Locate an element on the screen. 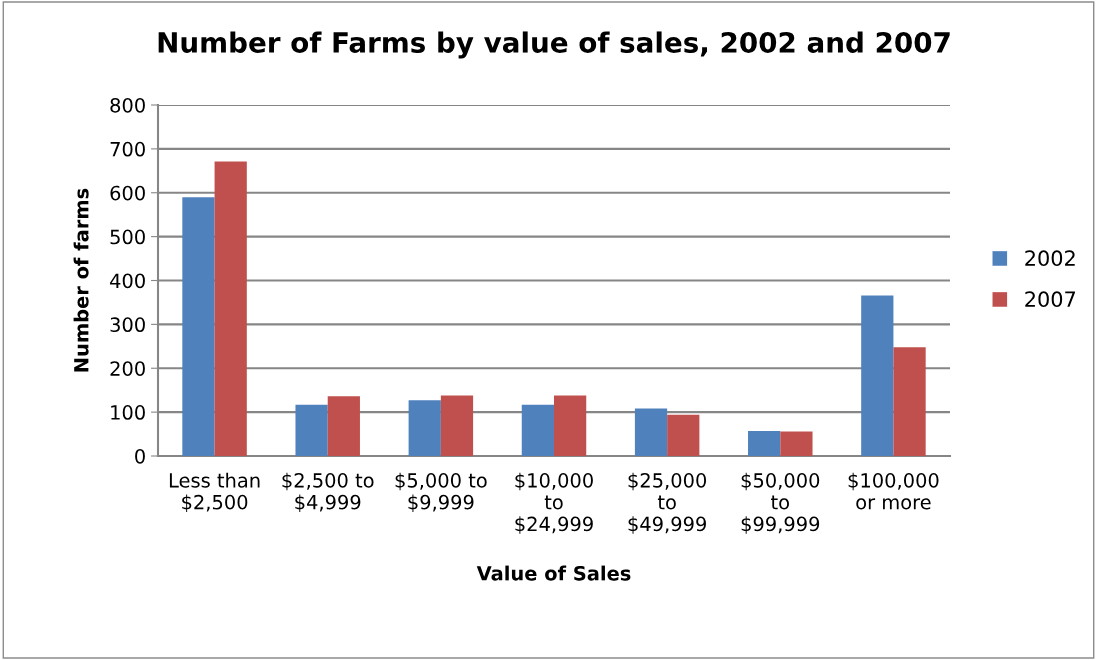 This screenshot has width=1097, height=660. x-tick-label: $2,500 to $4,999 is located at coordinates (328, 492).